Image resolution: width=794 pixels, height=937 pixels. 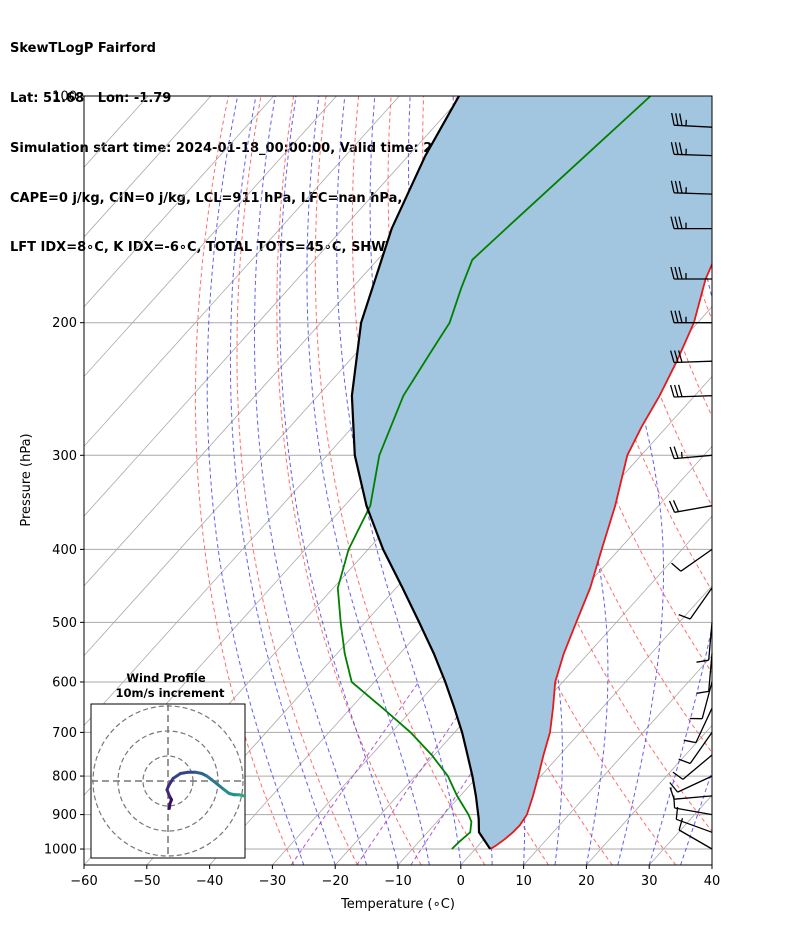 What do you see at coordinates (461, 881) in the screenshot?
I see `x-tick-label: 0` at bounding box center [461, 881].